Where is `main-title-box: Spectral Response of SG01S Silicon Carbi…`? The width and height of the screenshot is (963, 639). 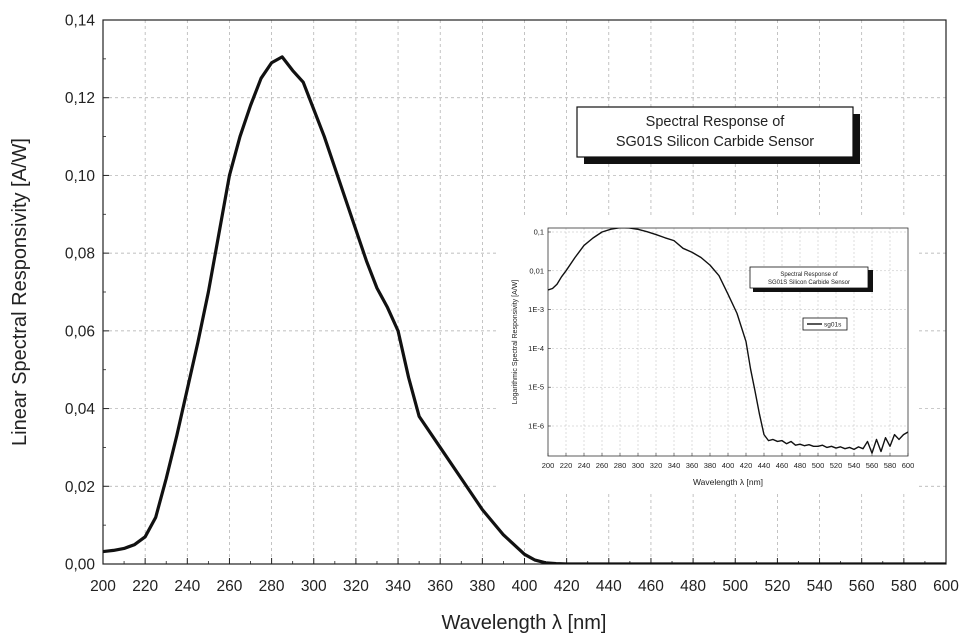 main-title-box: Spectral Response of SG01S Silicon Carbi… is located at coordinates (718, 135).